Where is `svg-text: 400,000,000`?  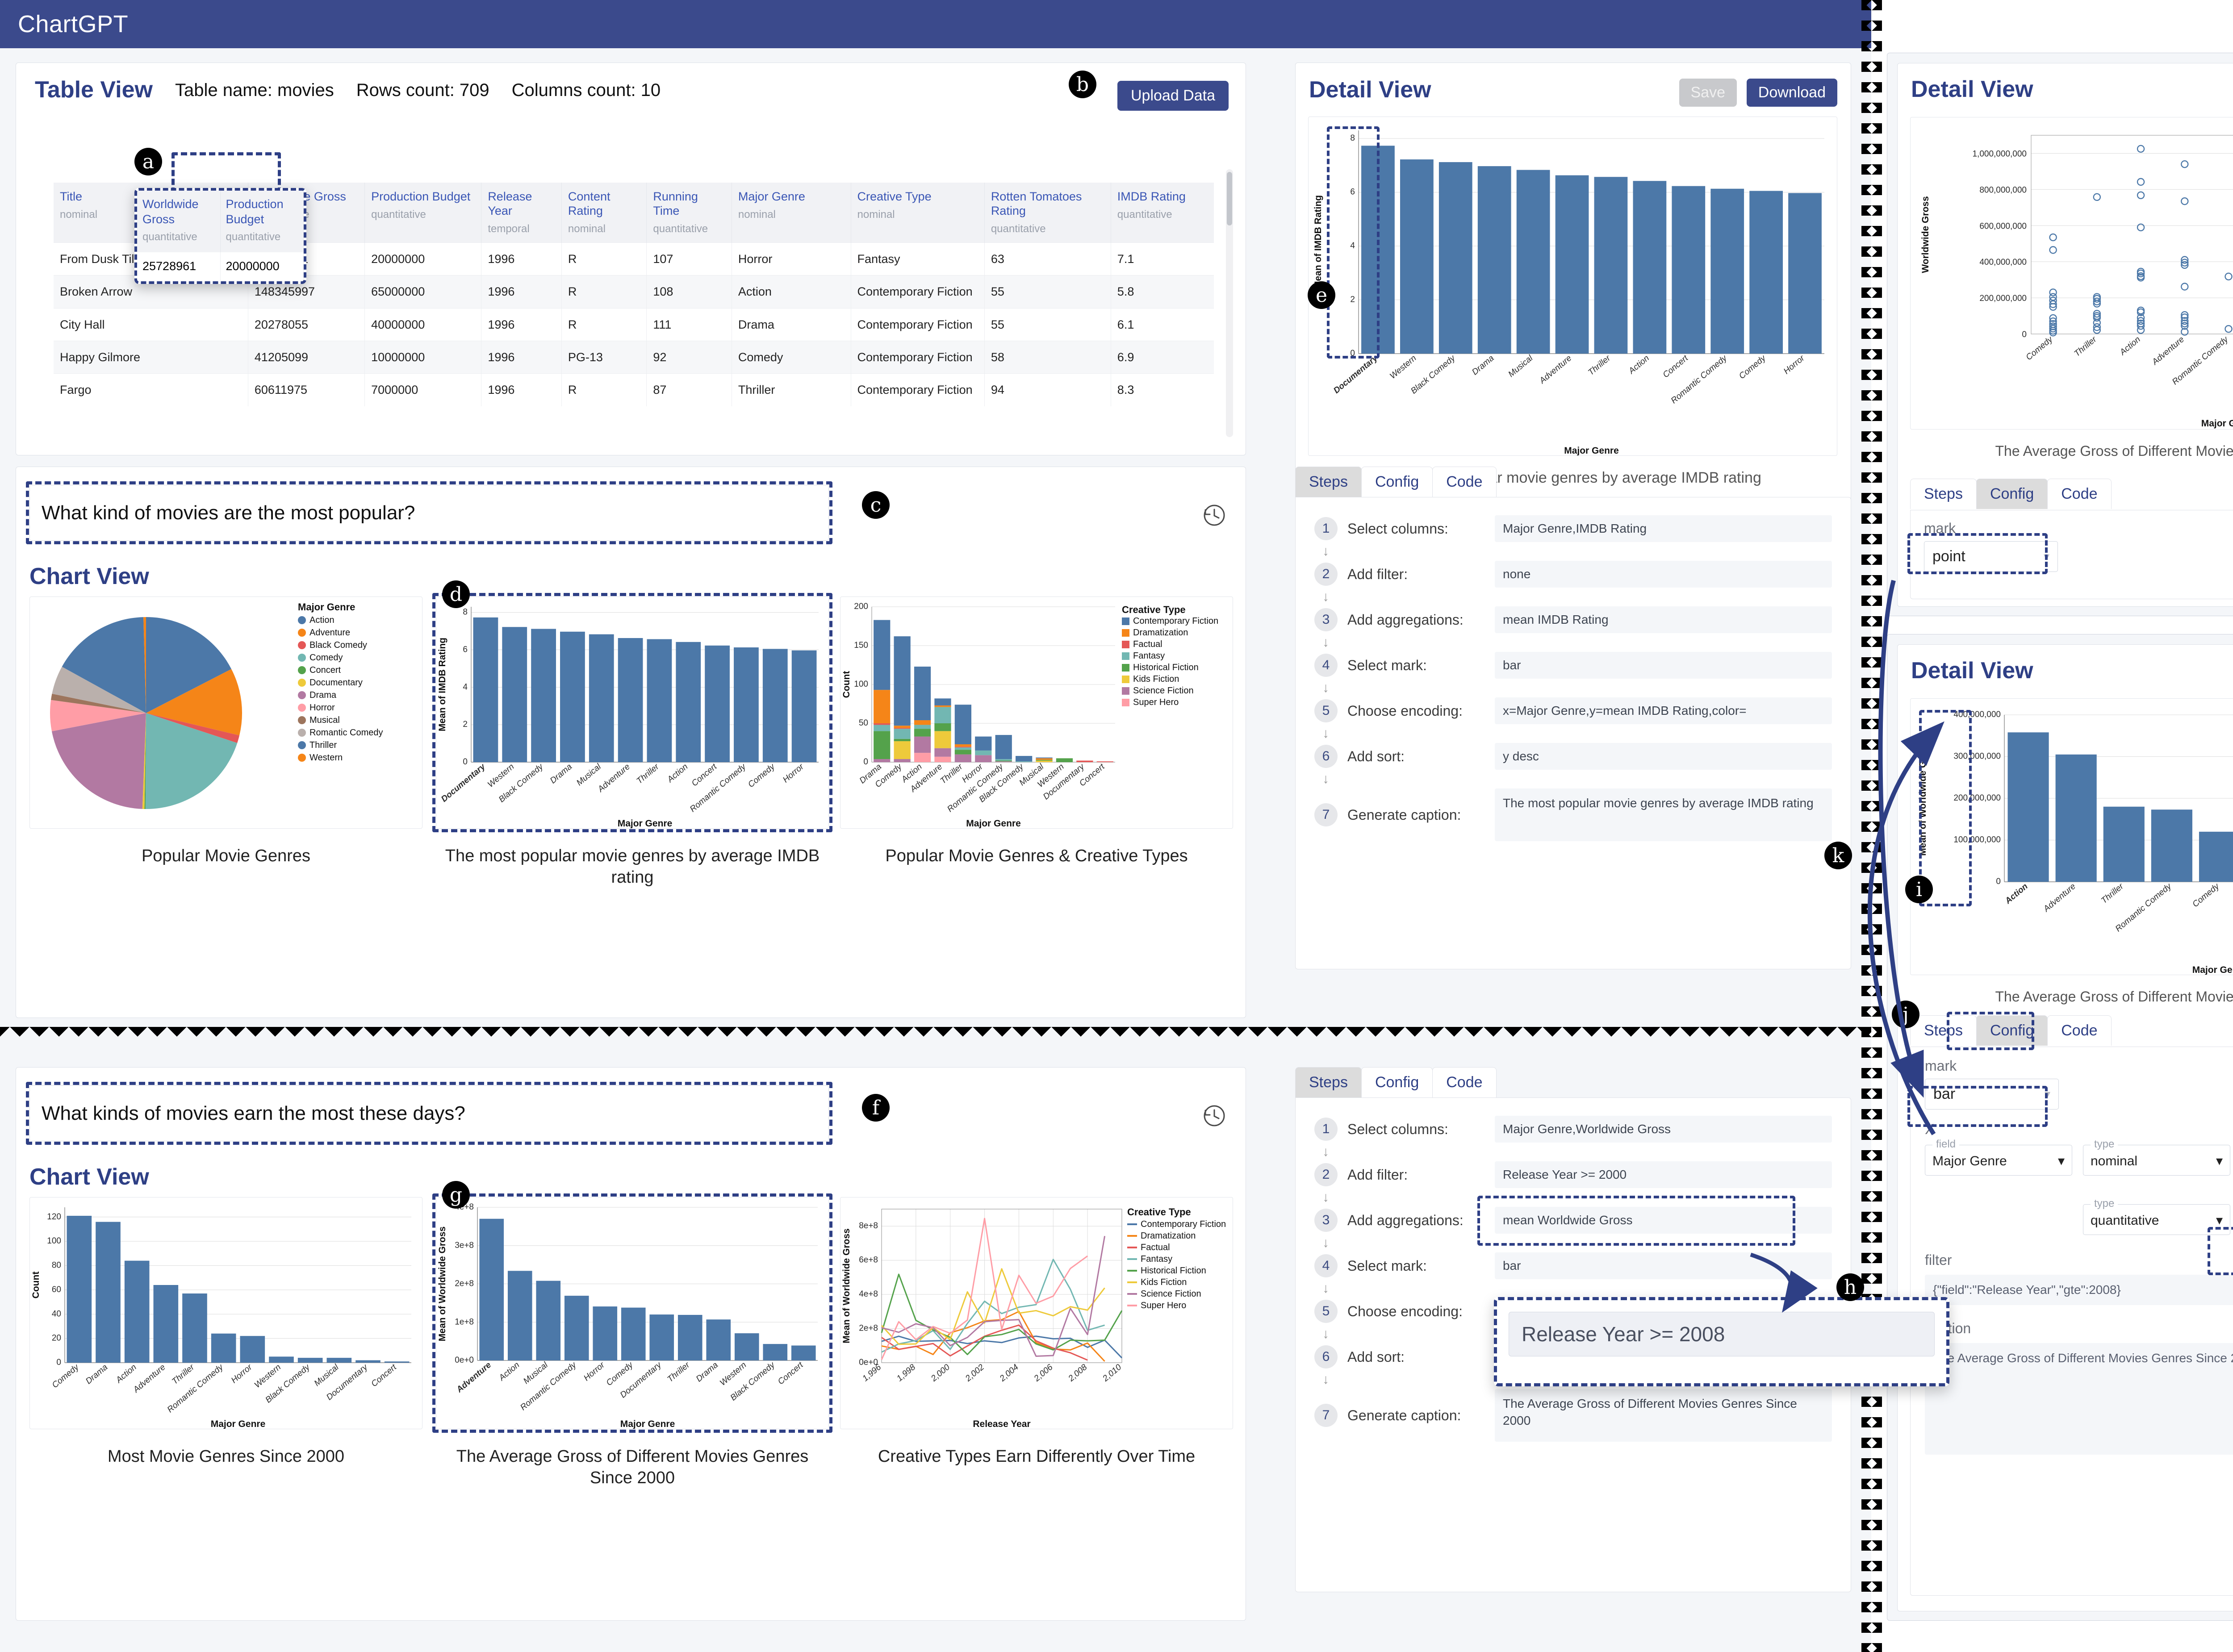 svg-text: 400,000,000 is located at coordinates (2003, 262).